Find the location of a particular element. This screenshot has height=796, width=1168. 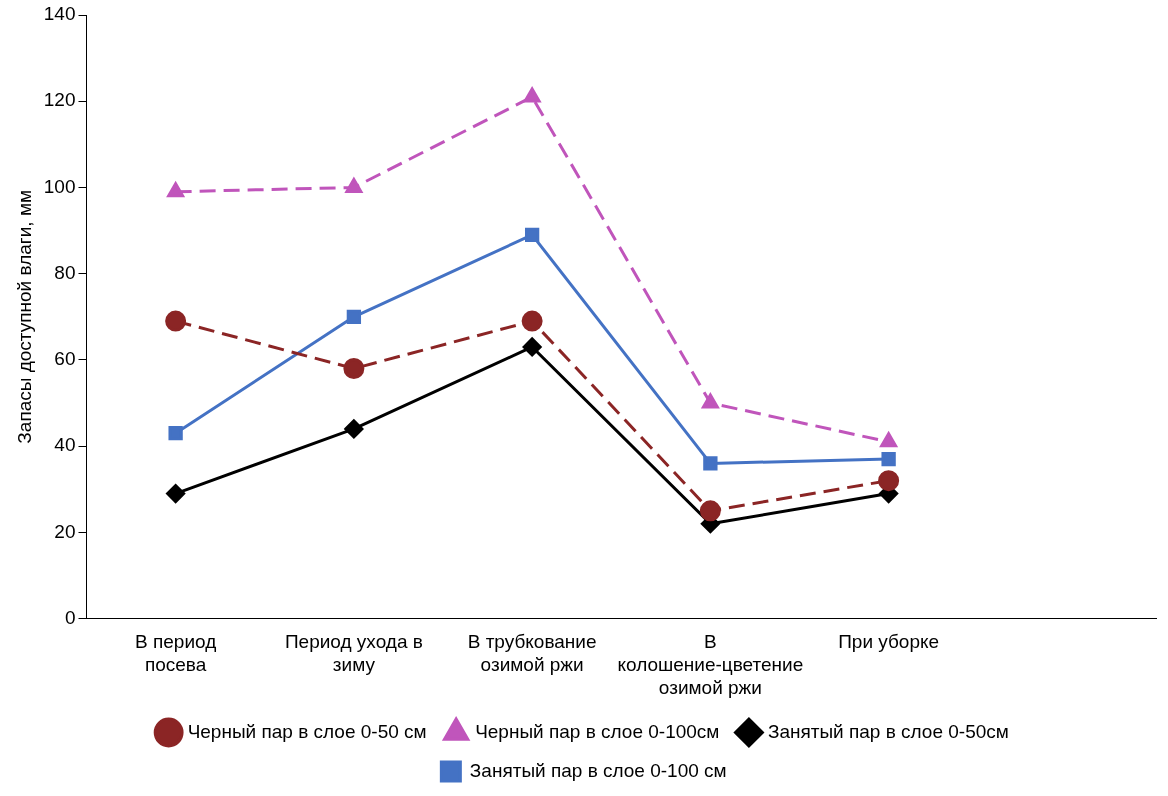

legend-label: Занятый пар в слое 0-50см is located at coordinates (888, 731).